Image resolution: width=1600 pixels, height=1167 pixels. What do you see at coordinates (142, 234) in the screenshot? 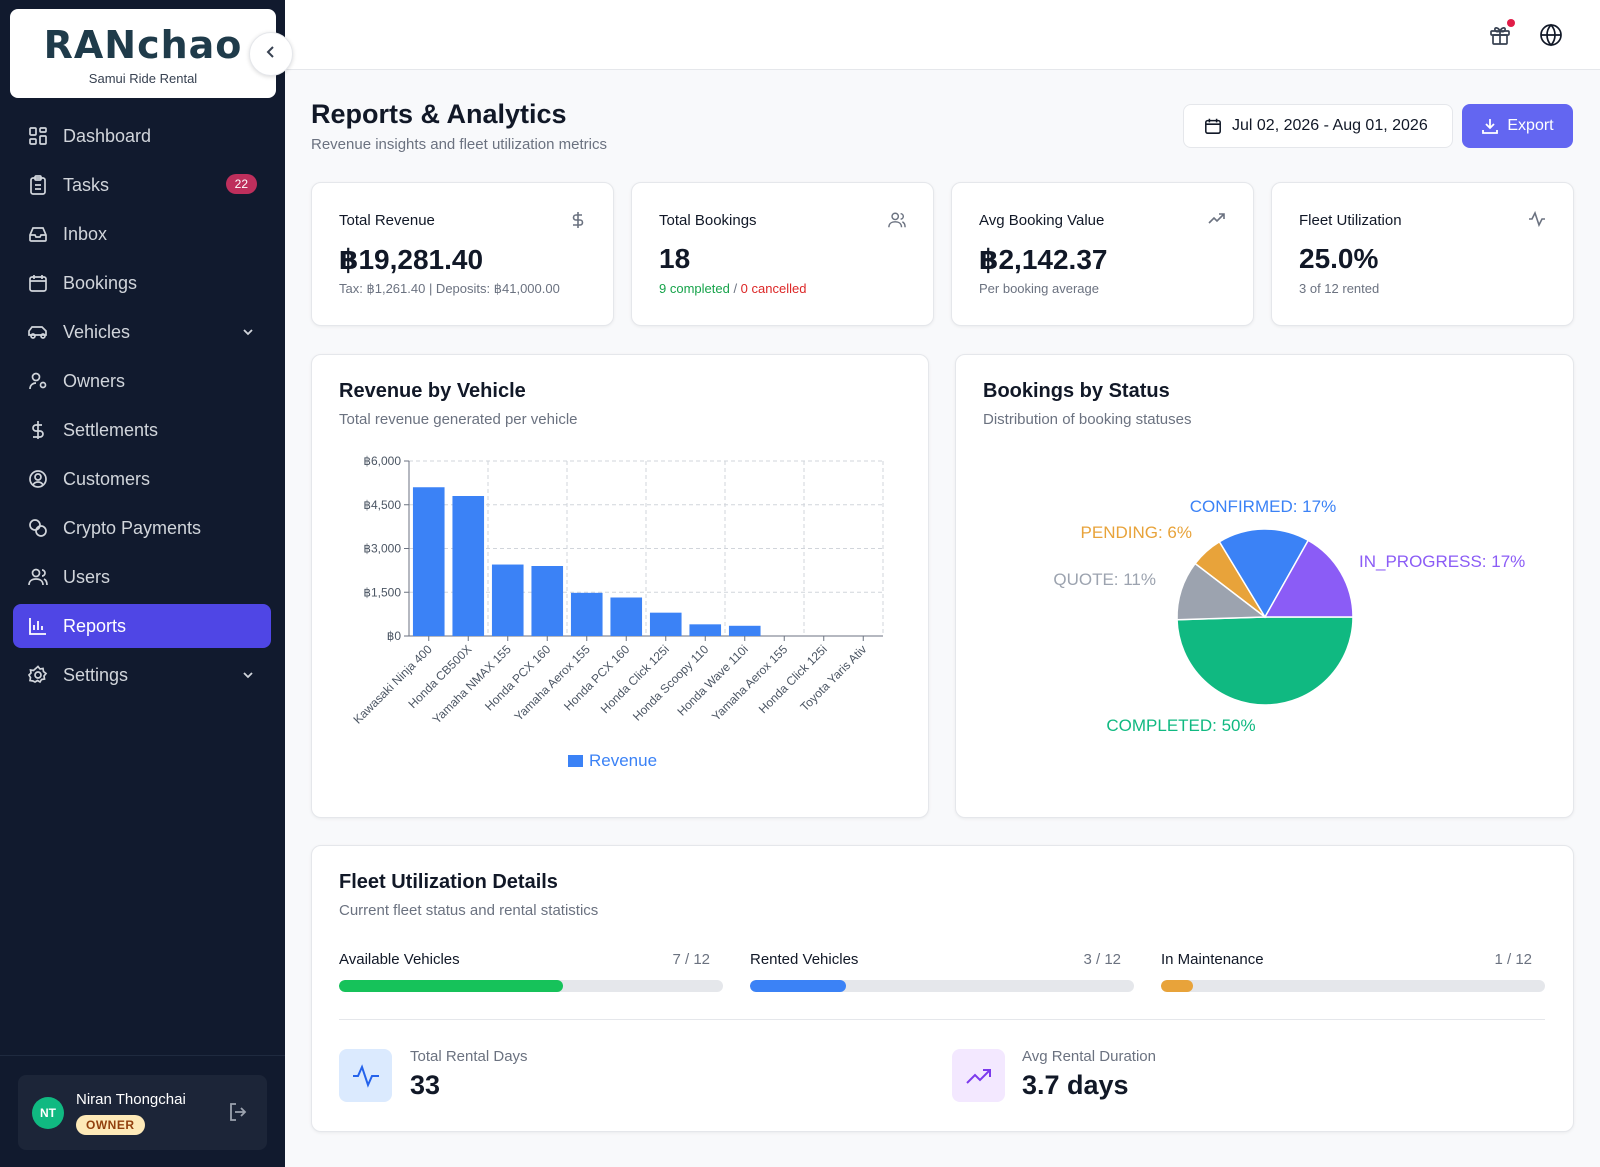
I see `sidebar-item-inbox: Inbox` at bounding box center [142, 234].